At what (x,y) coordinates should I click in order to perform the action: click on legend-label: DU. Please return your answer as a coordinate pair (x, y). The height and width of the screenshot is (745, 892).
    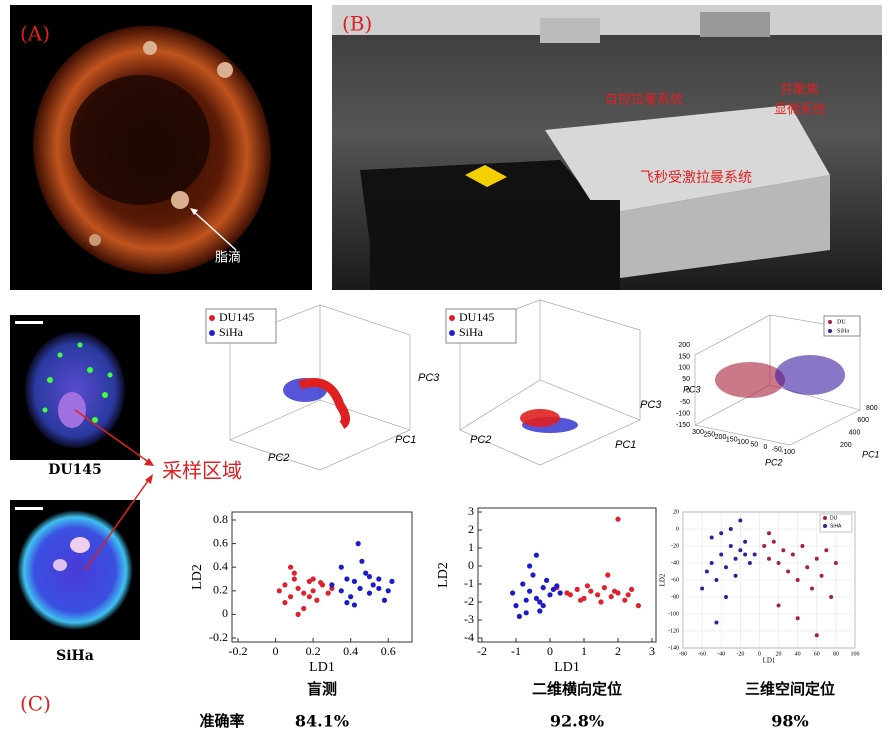
    Looking at the image, I should click on (834, 518).